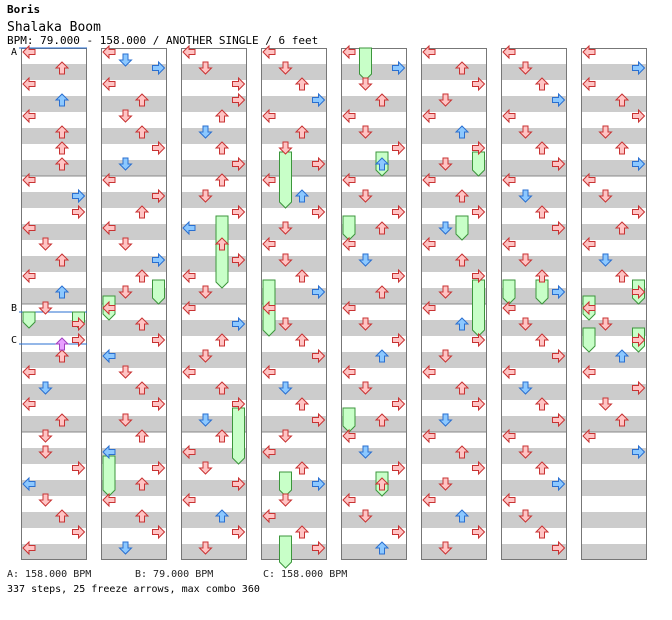 This screenshot has height=620, width=672. What do you see at coordinates (305, 574) in the screenshot?
I see `bpm-legend-c: C: 158.000 BPM` at bounding box center [305, 574].